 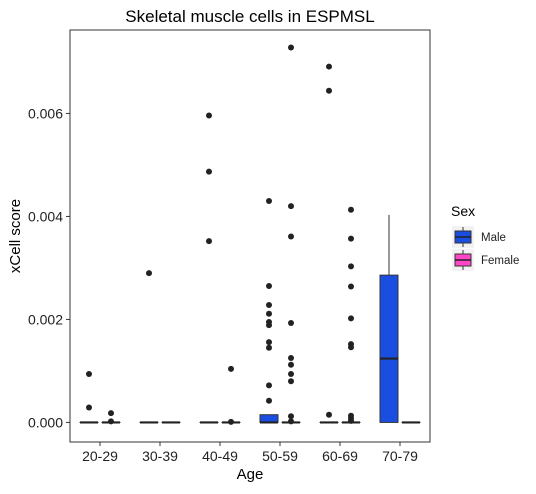 What do you see at coordinates (250, 474) in the screenshot?
I see `x-axis-label: Age` at bounding box center [250, 474].